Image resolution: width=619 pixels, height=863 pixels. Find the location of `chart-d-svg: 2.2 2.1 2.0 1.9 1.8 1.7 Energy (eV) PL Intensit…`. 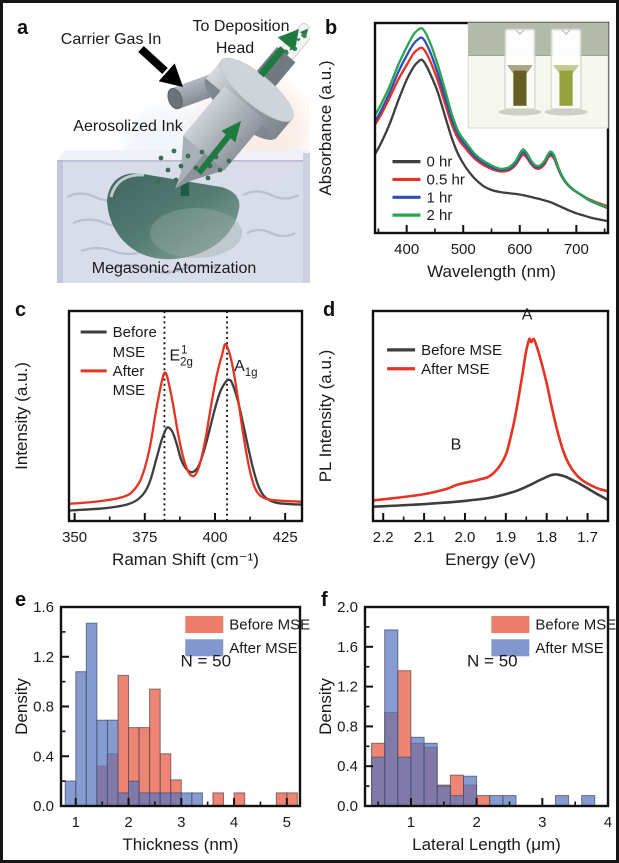

chart-d-svg: 2.2 2.1 2.0 1.9 1.8 1.7 Energy (eV) PL Intensit… is located at coordinates (463, 437).